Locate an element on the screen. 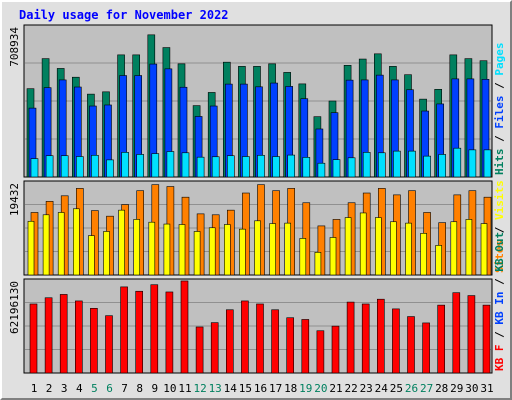 The width and height of the screenshot is (512, 400). day-label: 27 is located at coordinates (426, 388).